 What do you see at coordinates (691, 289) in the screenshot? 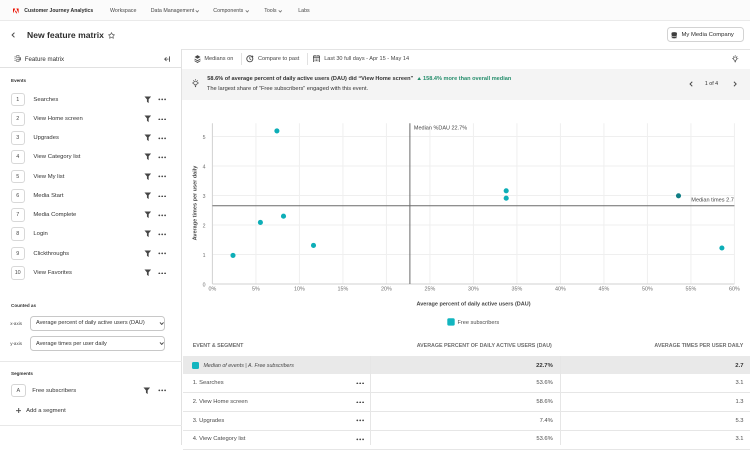
I see `svg-text: 55%` at bounding box center [691, 289].